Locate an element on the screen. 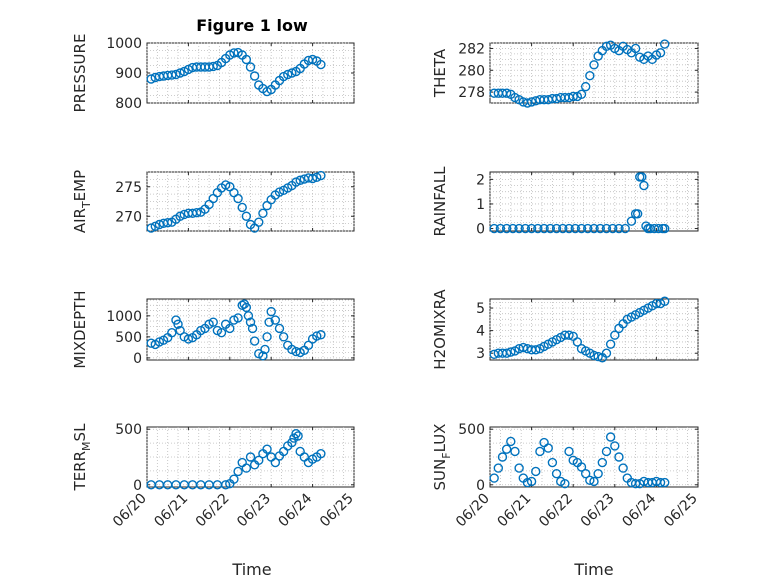  y-tick-label: 275 is located at coordinates (128, 188).